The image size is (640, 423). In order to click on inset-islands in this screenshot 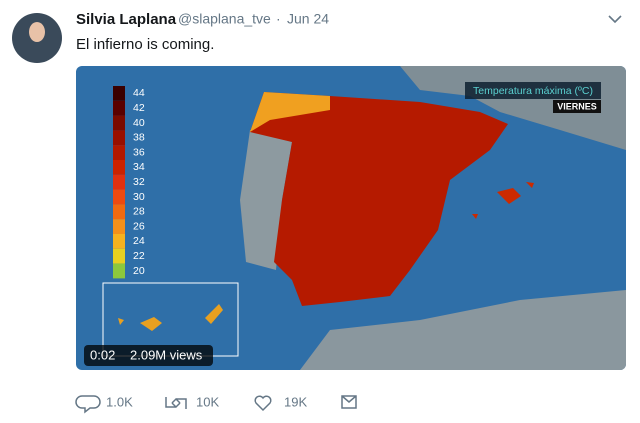, I will do `click(170, 317)`.